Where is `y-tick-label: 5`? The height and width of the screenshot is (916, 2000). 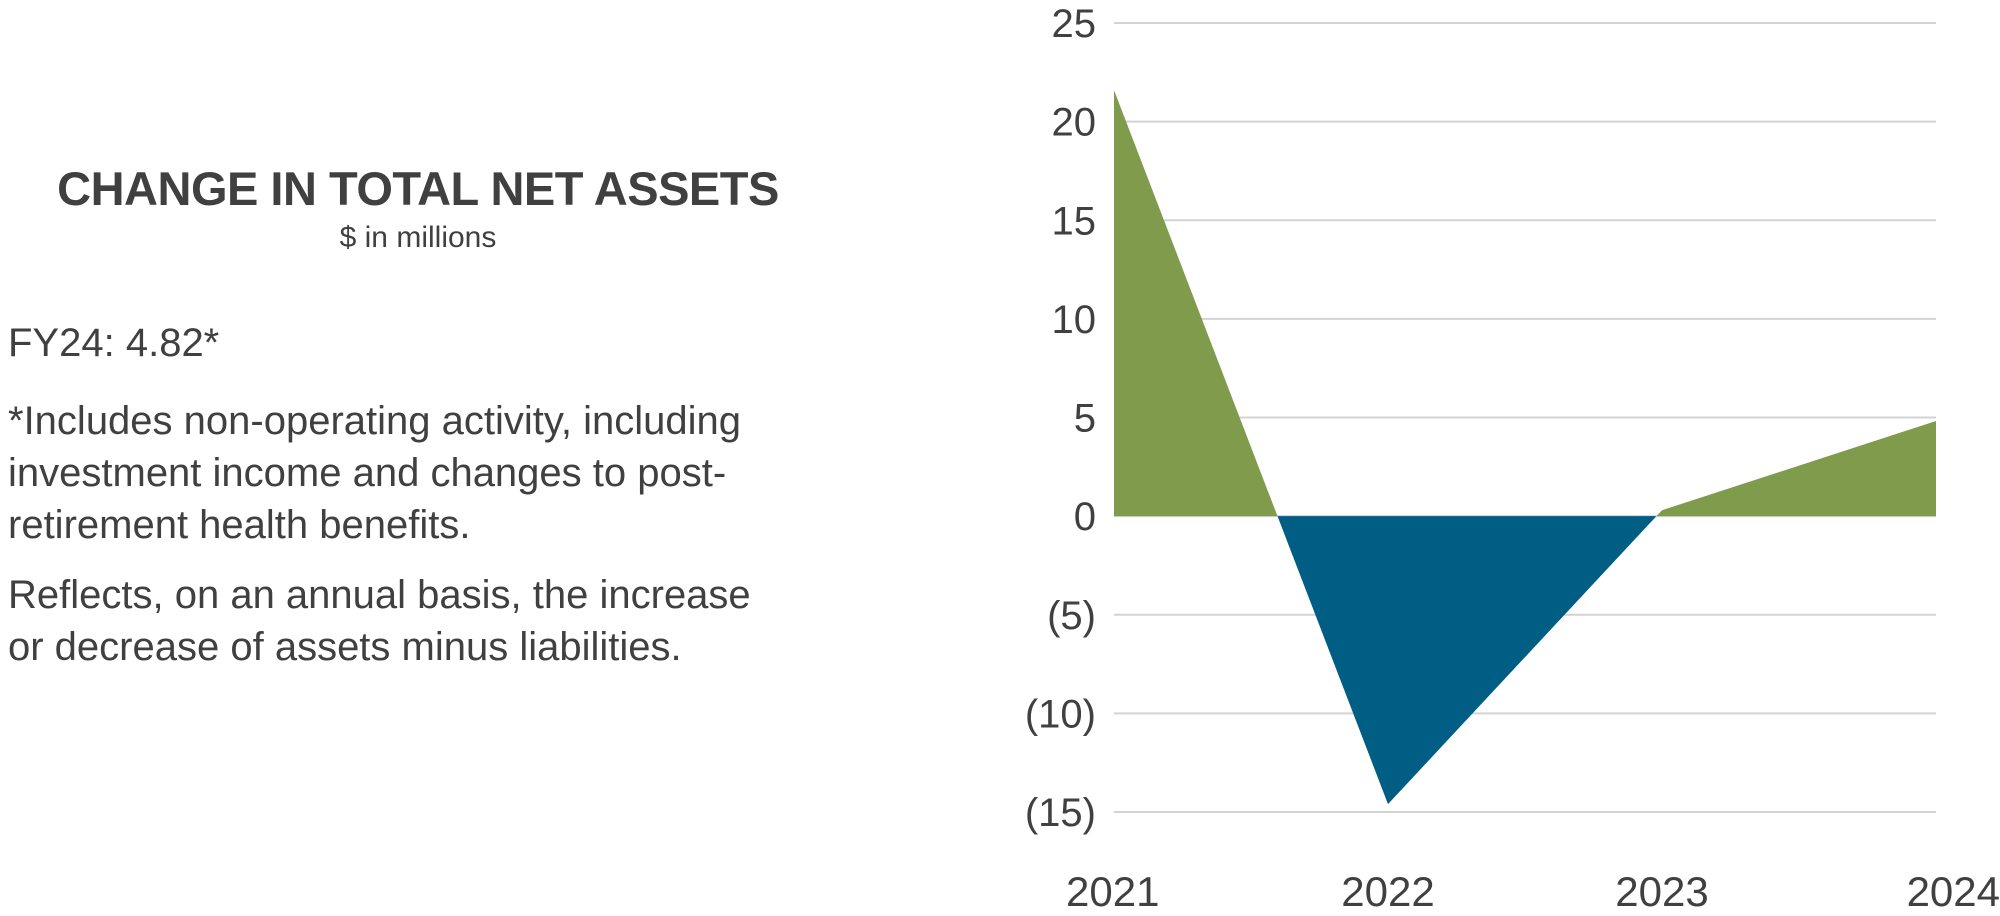
y-tick-label: 5 is located at coordinates (1085, 419).